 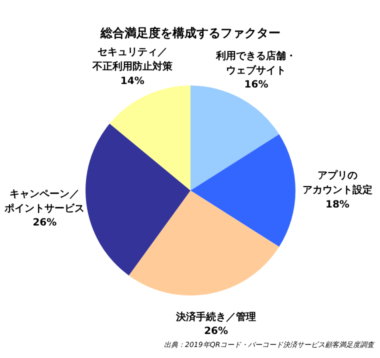 I want to click on data-label: 18%, so click(x=337, y=204).